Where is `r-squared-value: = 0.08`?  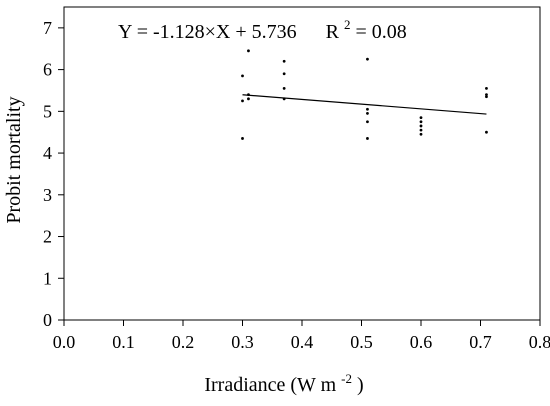 r-squared-value: = 0.08 is located at coordinates (381, 32).